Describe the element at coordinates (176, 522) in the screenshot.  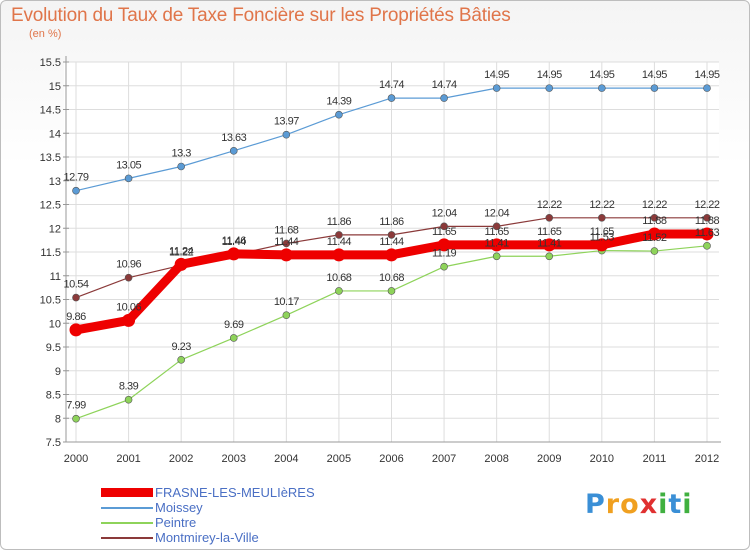
I see `legend-label-peintre: Peintre` at that location.